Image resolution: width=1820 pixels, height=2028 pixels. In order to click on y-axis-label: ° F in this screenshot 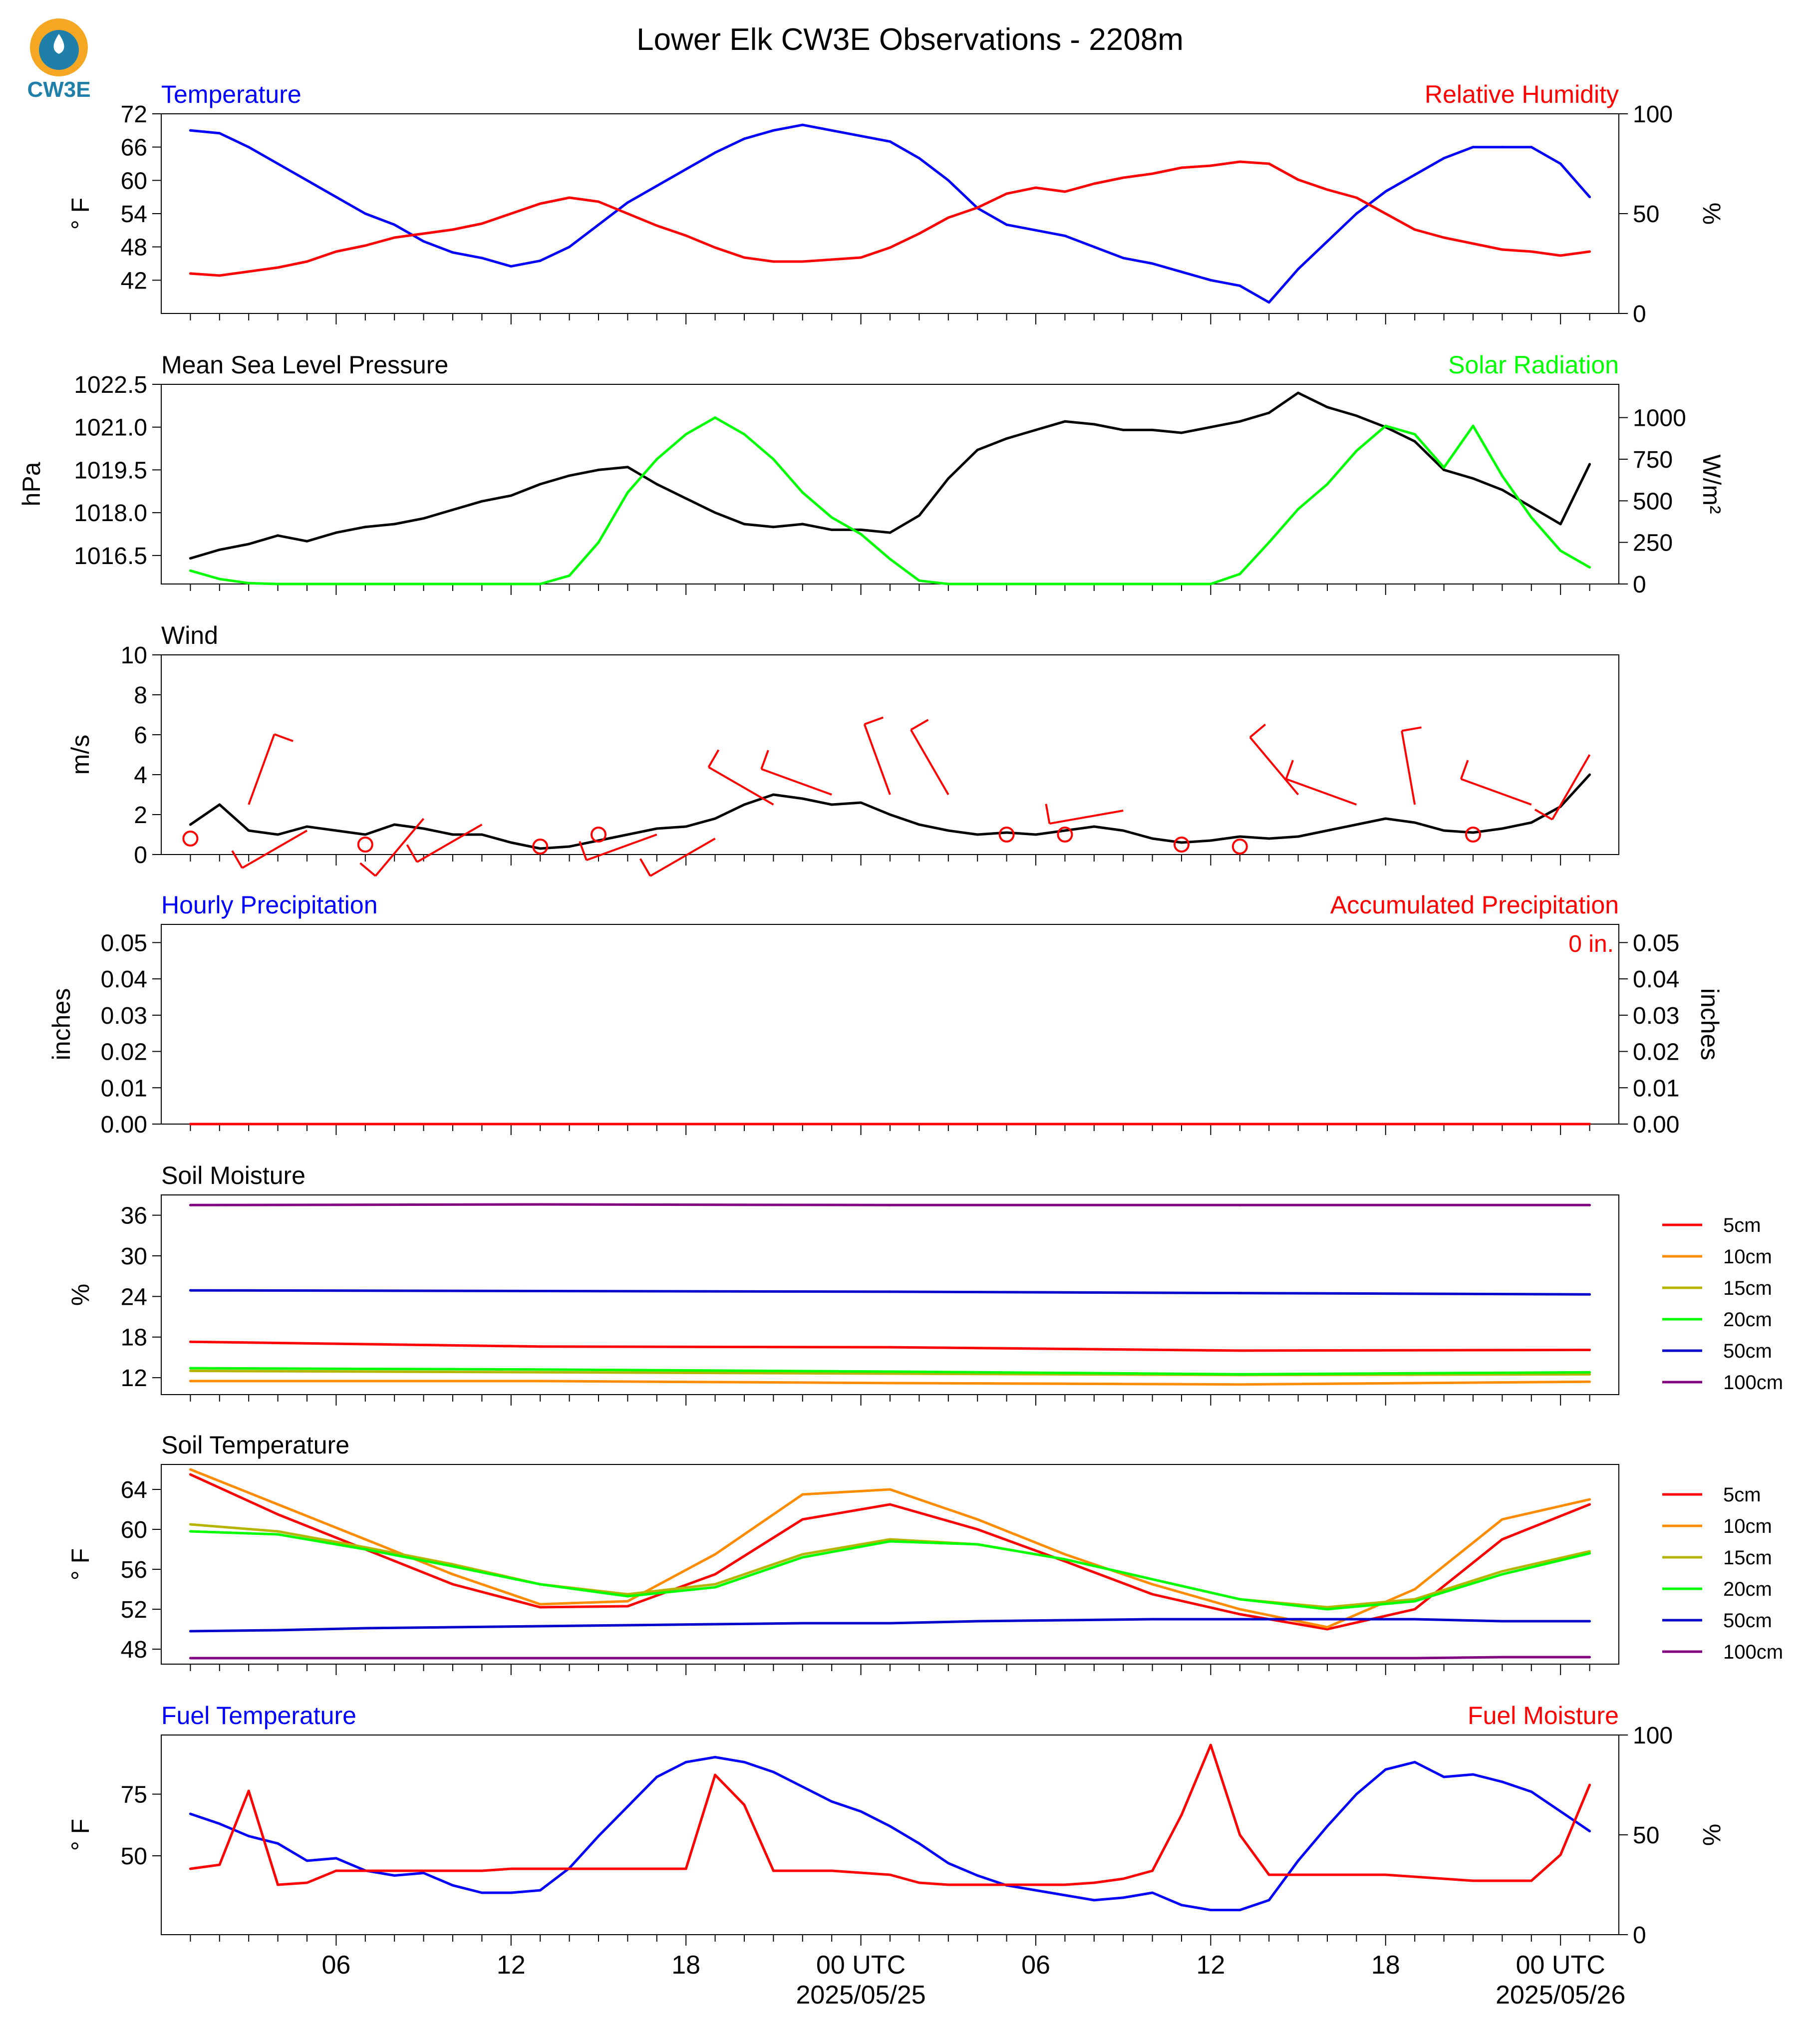, I will do `click(80, 1564)`.